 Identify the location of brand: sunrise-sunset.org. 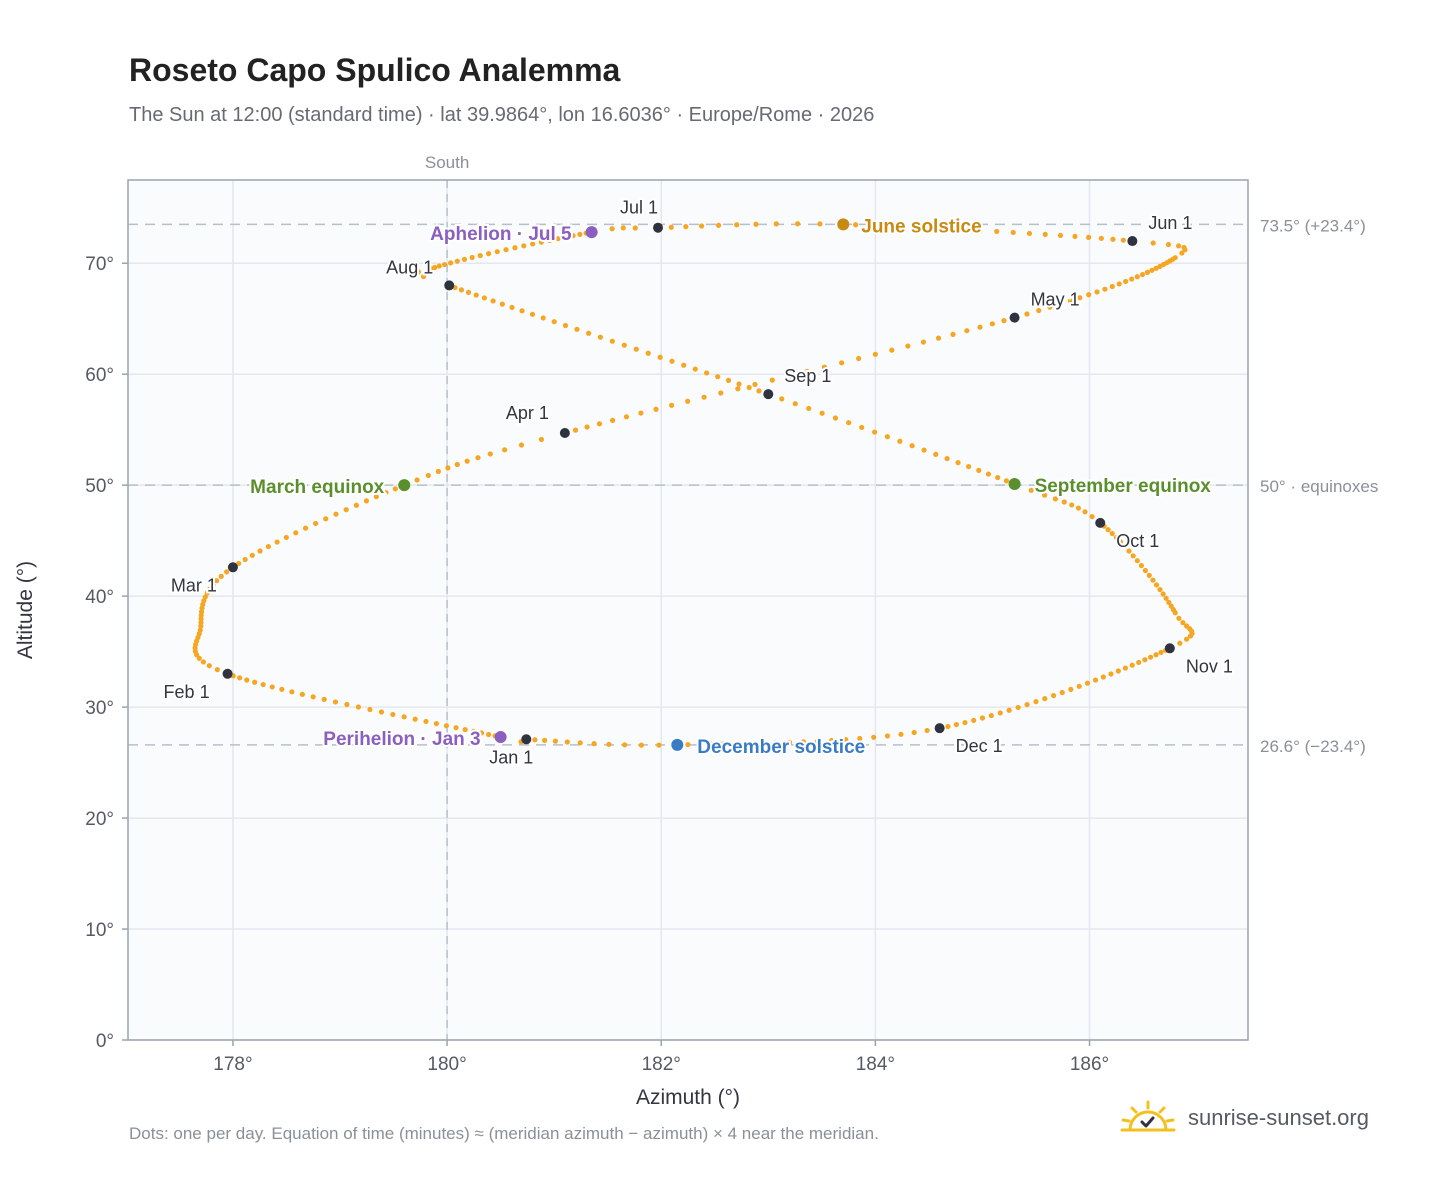
(1244, 1118).